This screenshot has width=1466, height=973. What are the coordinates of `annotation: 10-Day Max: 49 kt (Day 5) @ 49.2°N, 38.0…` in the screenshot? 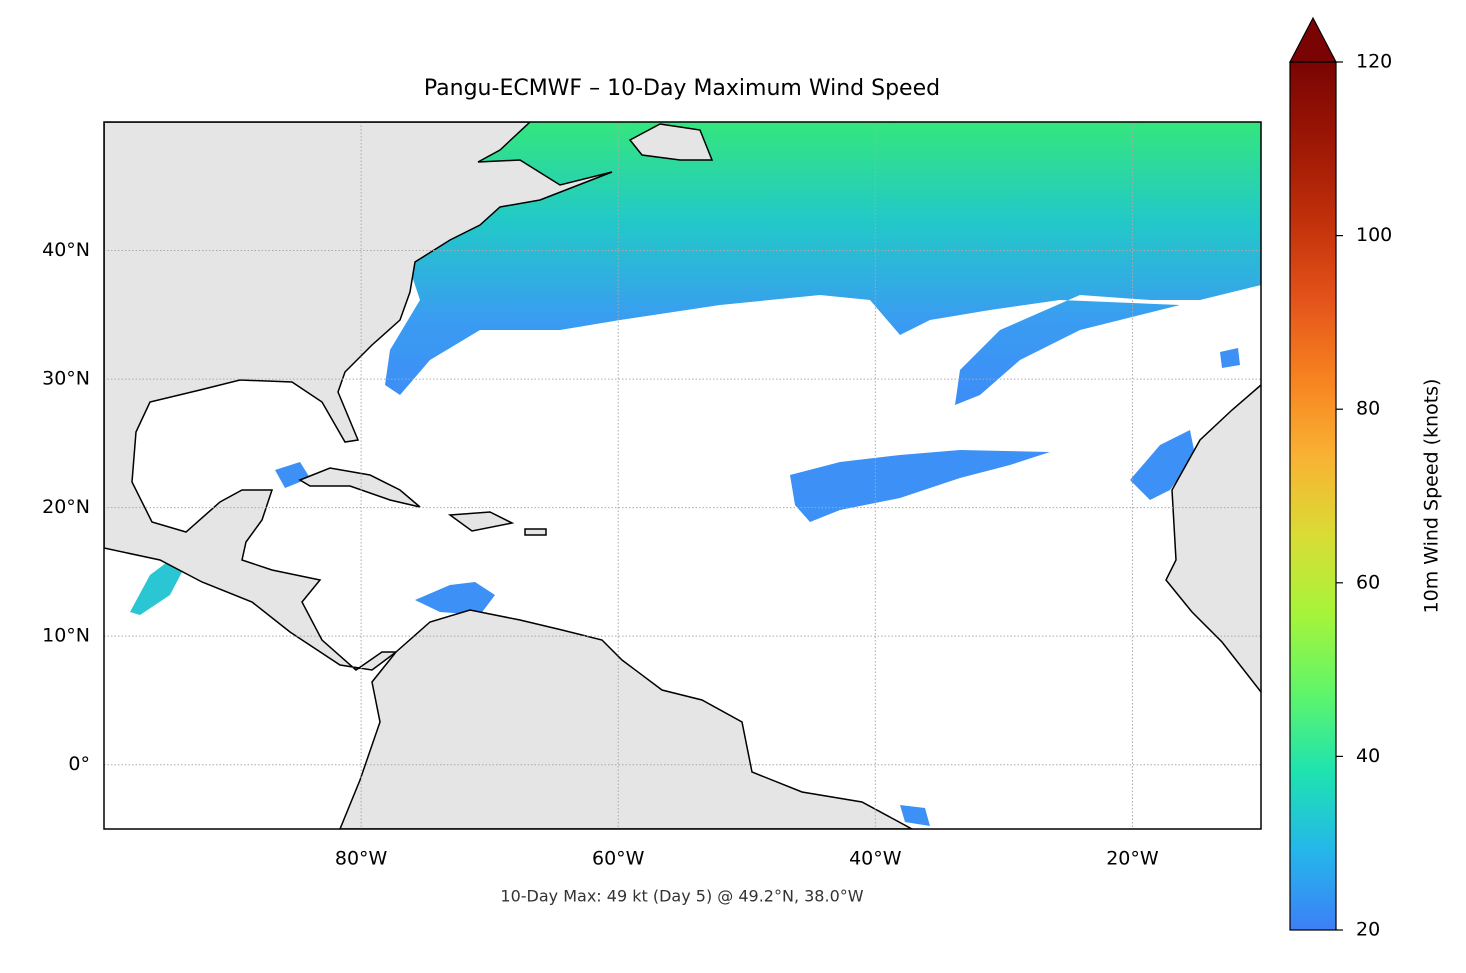 It's located at (681, 896).